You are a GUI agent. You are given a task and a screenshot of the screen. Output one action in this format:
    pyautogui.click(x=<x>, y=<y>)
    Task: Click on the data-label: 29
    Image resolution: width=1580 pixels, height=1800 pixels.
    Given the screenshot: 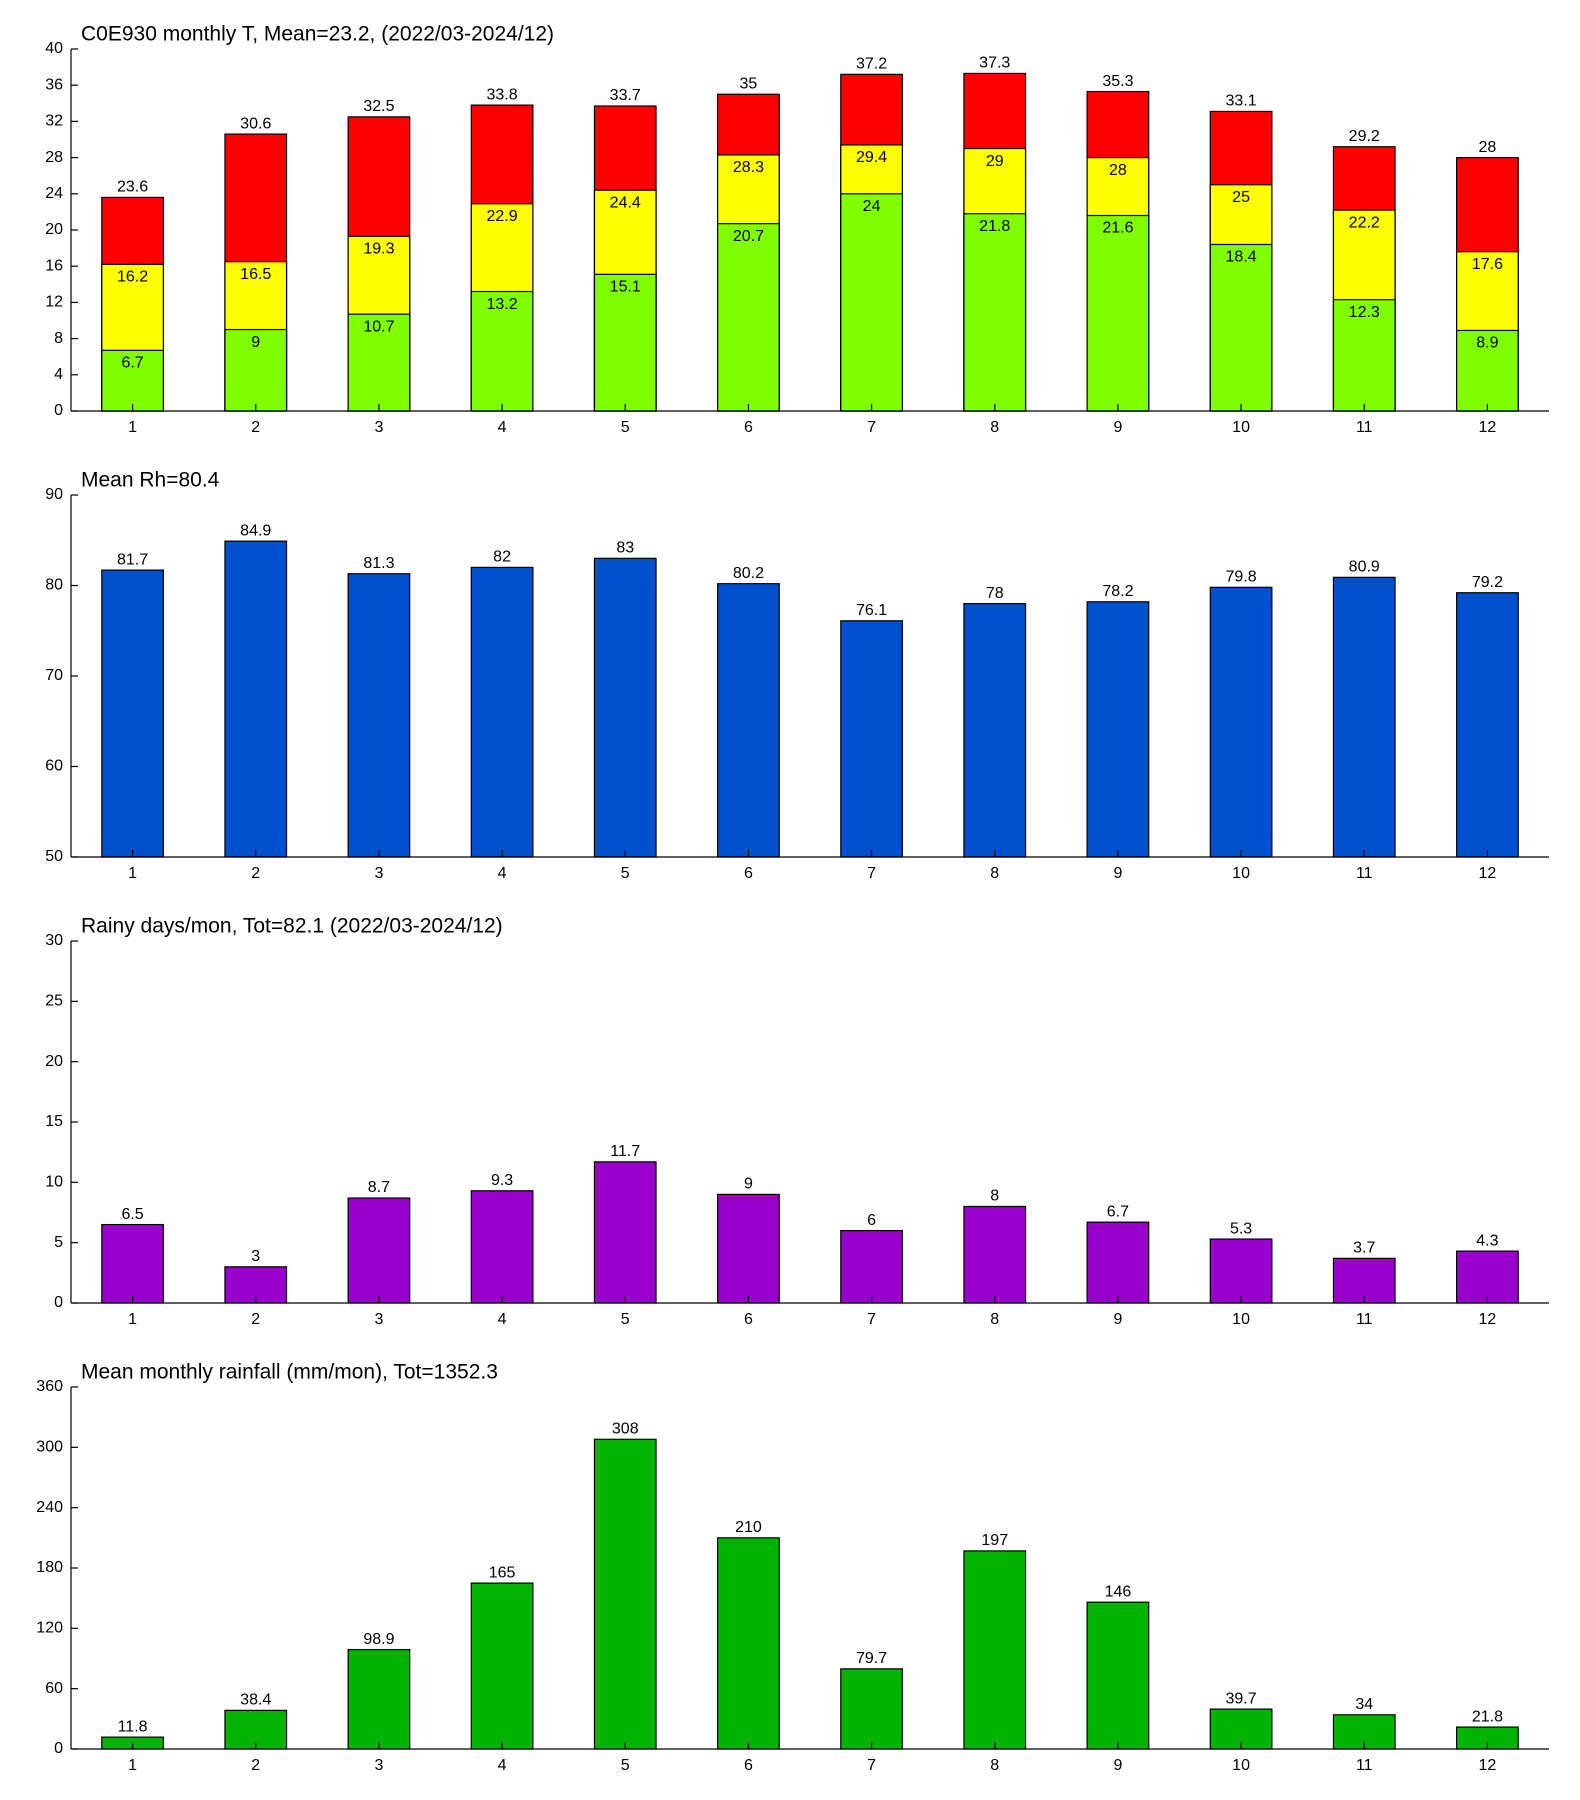 What is the action you would take?
    pyautogui.click(x=995, y=161)
    